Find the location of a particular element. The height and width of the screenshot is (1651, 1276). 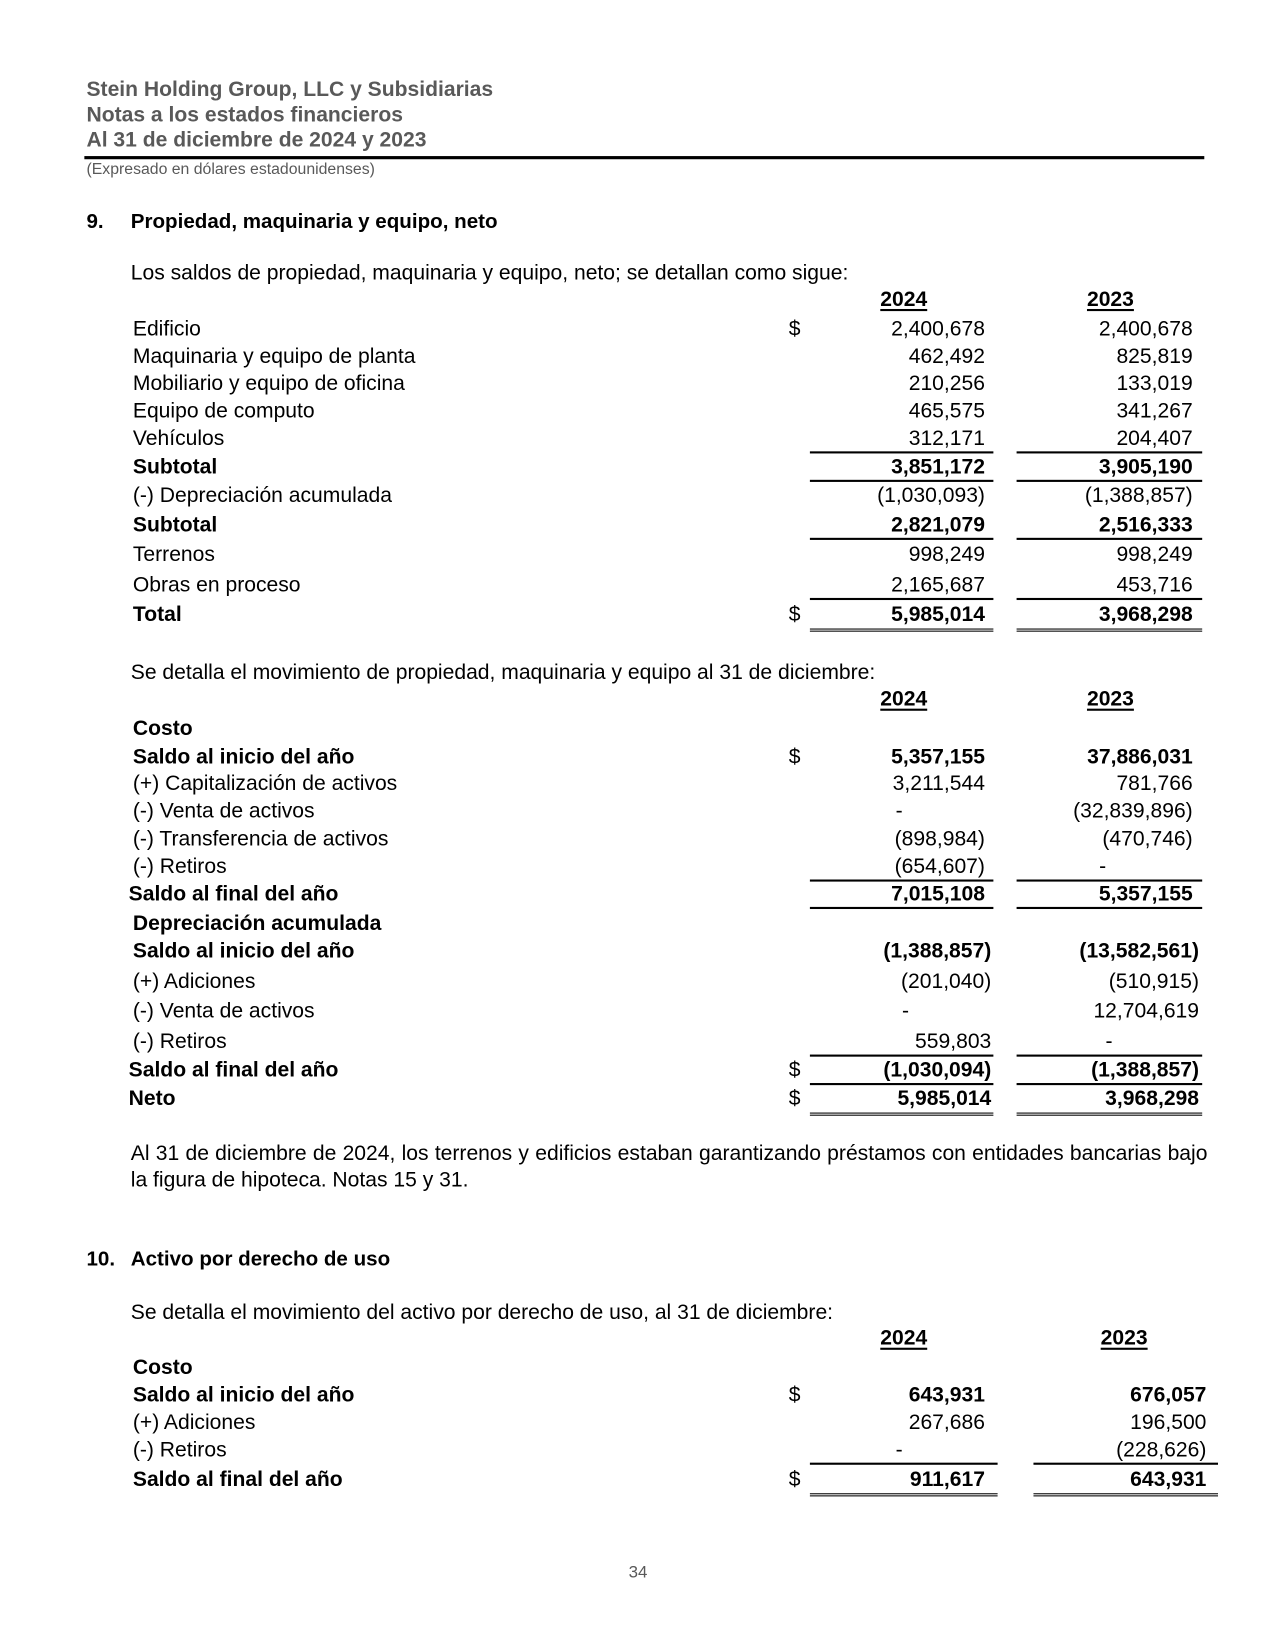

value-2023: 676,057 is located at coordinates (1168, 1395).